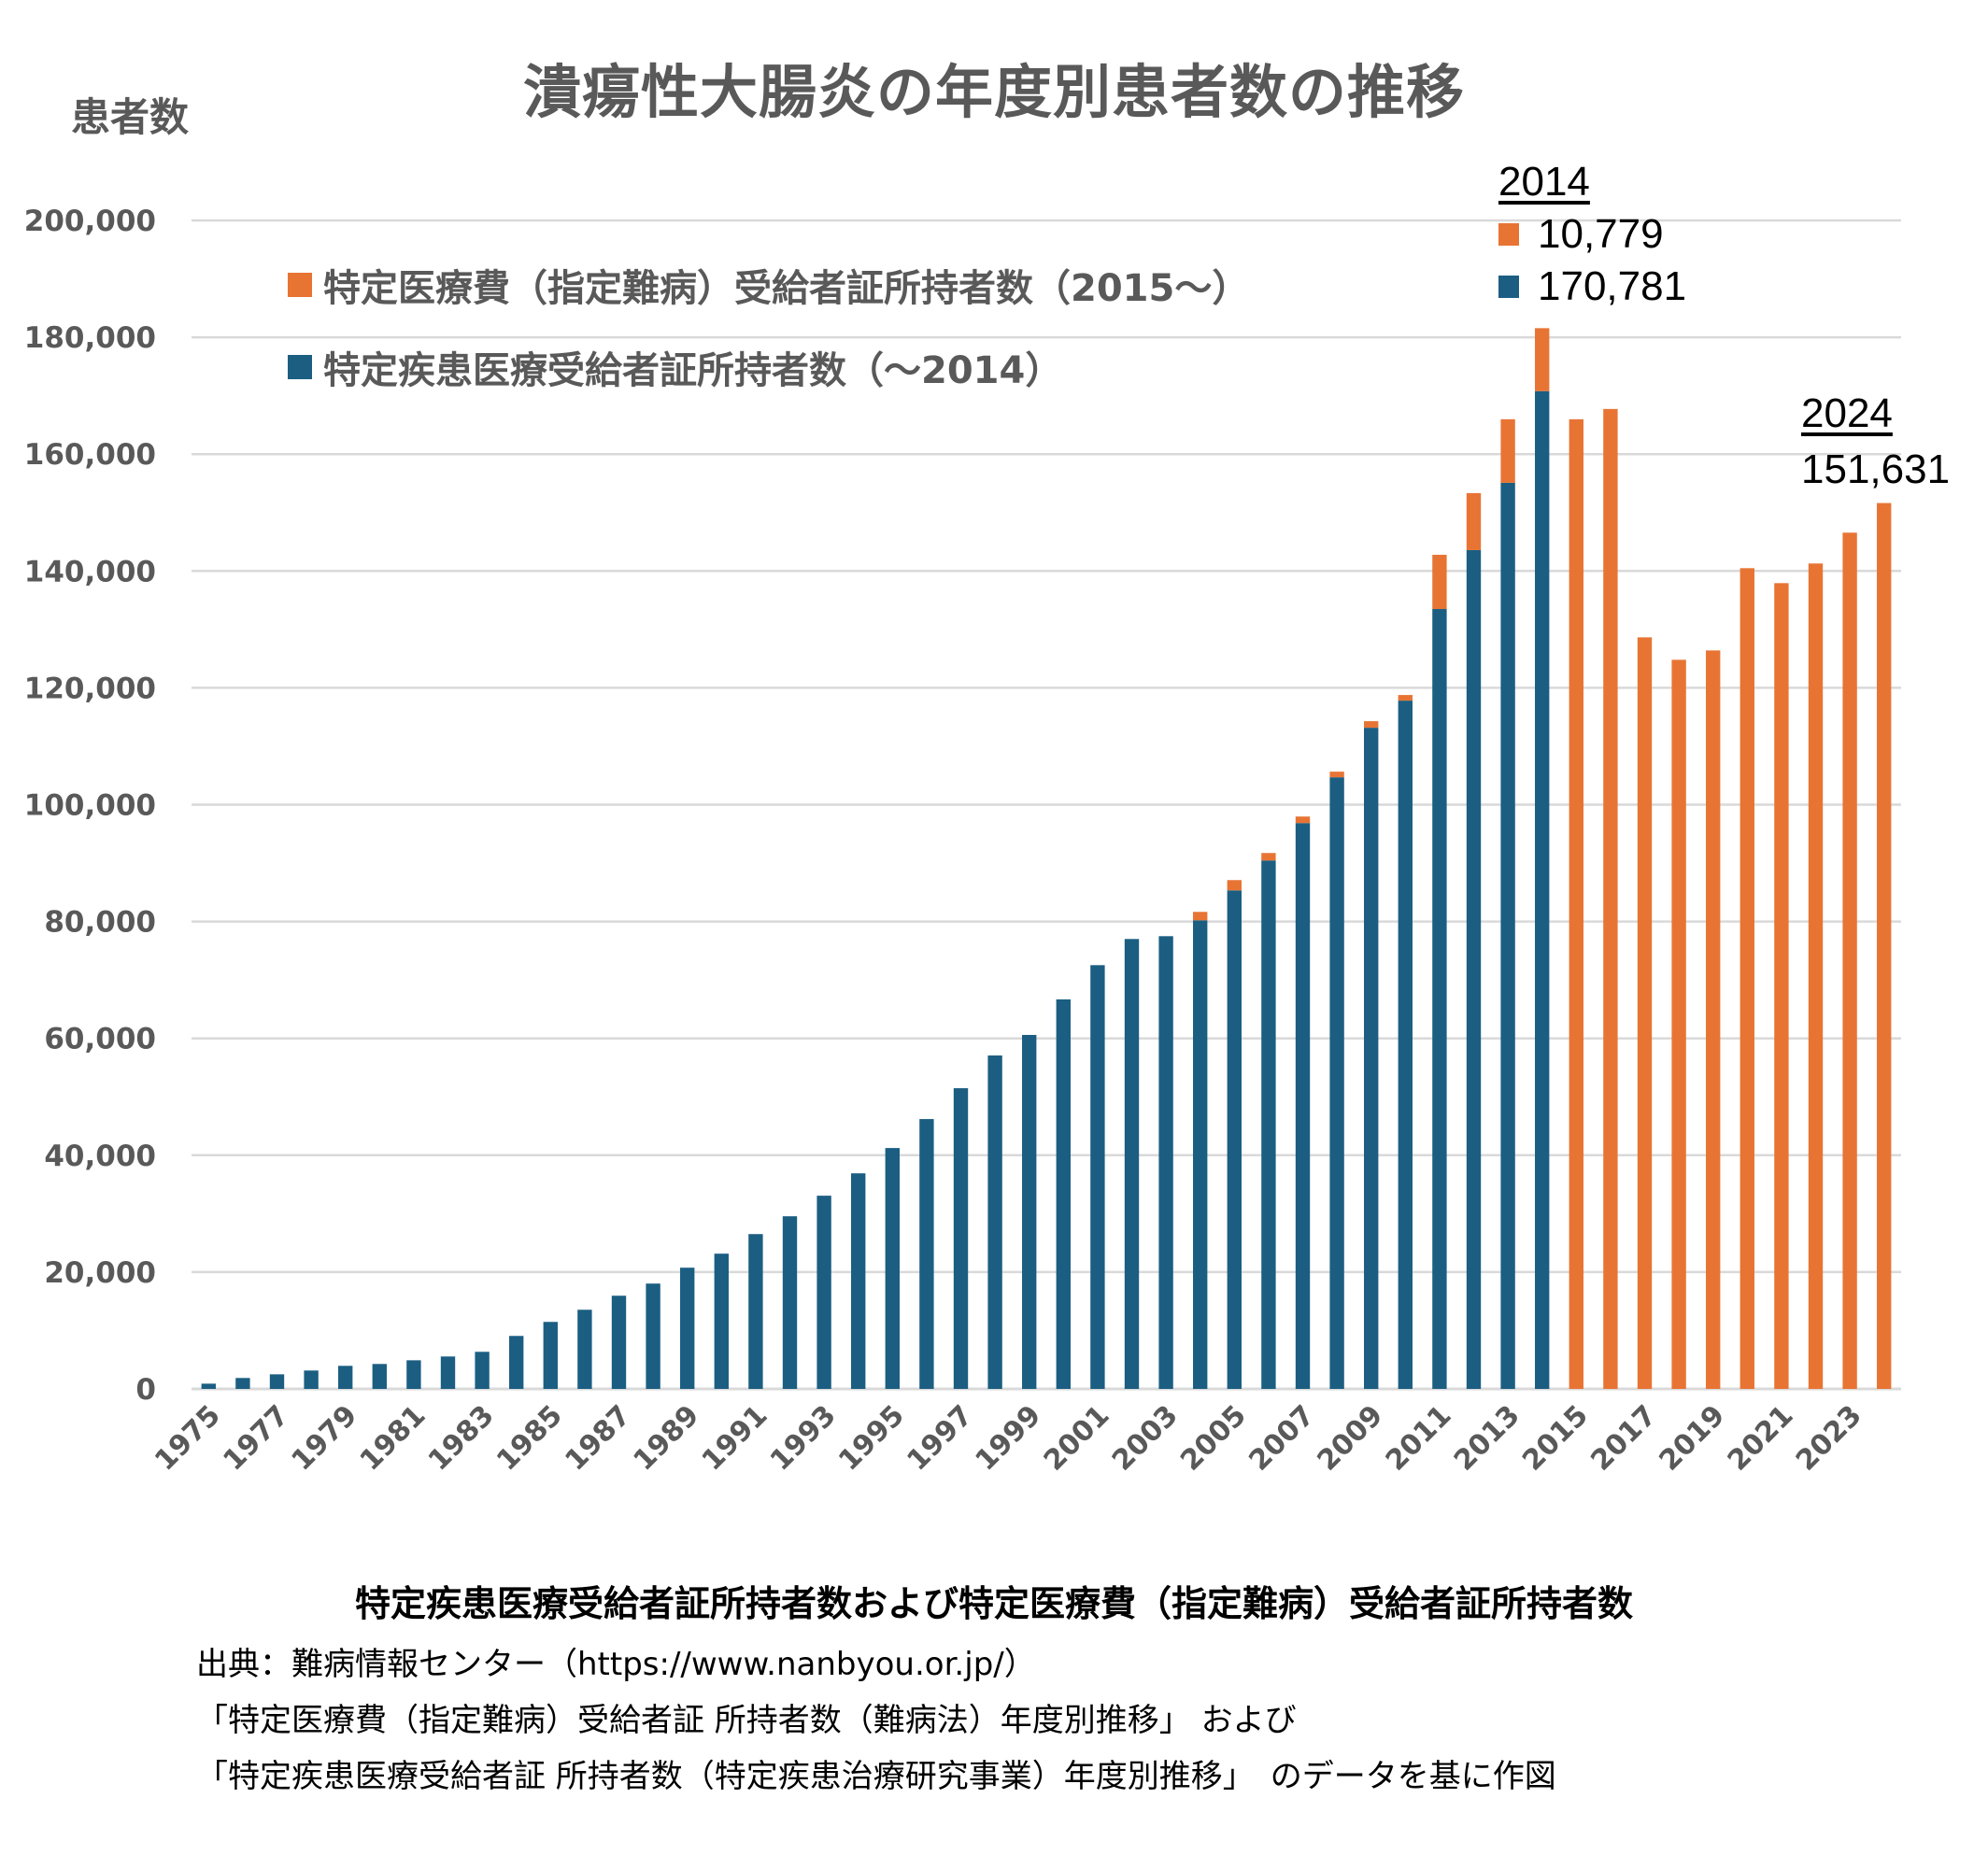 This screenshot has width=1988, height=1855. What do you see at coordinates (675, 367) in the screenshot?
I see `legend-item-tokutei-shikkan: 特定疾患医療受給者証所持者数（〜2014）` at bounding box center [675, 367].